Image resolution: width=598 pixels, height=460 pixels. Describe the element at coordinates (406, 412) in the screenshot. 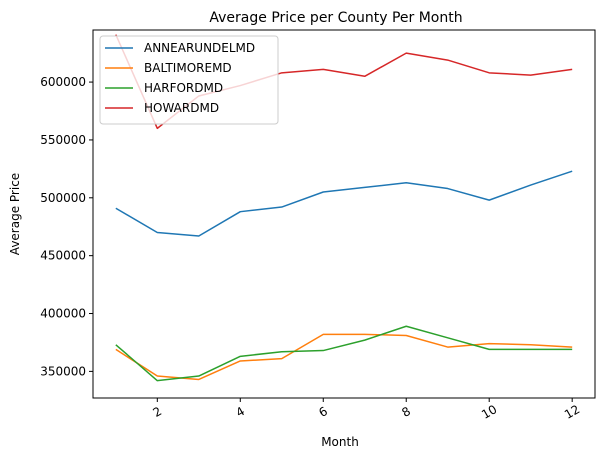

I see `x-tick-label: 8` at that location.